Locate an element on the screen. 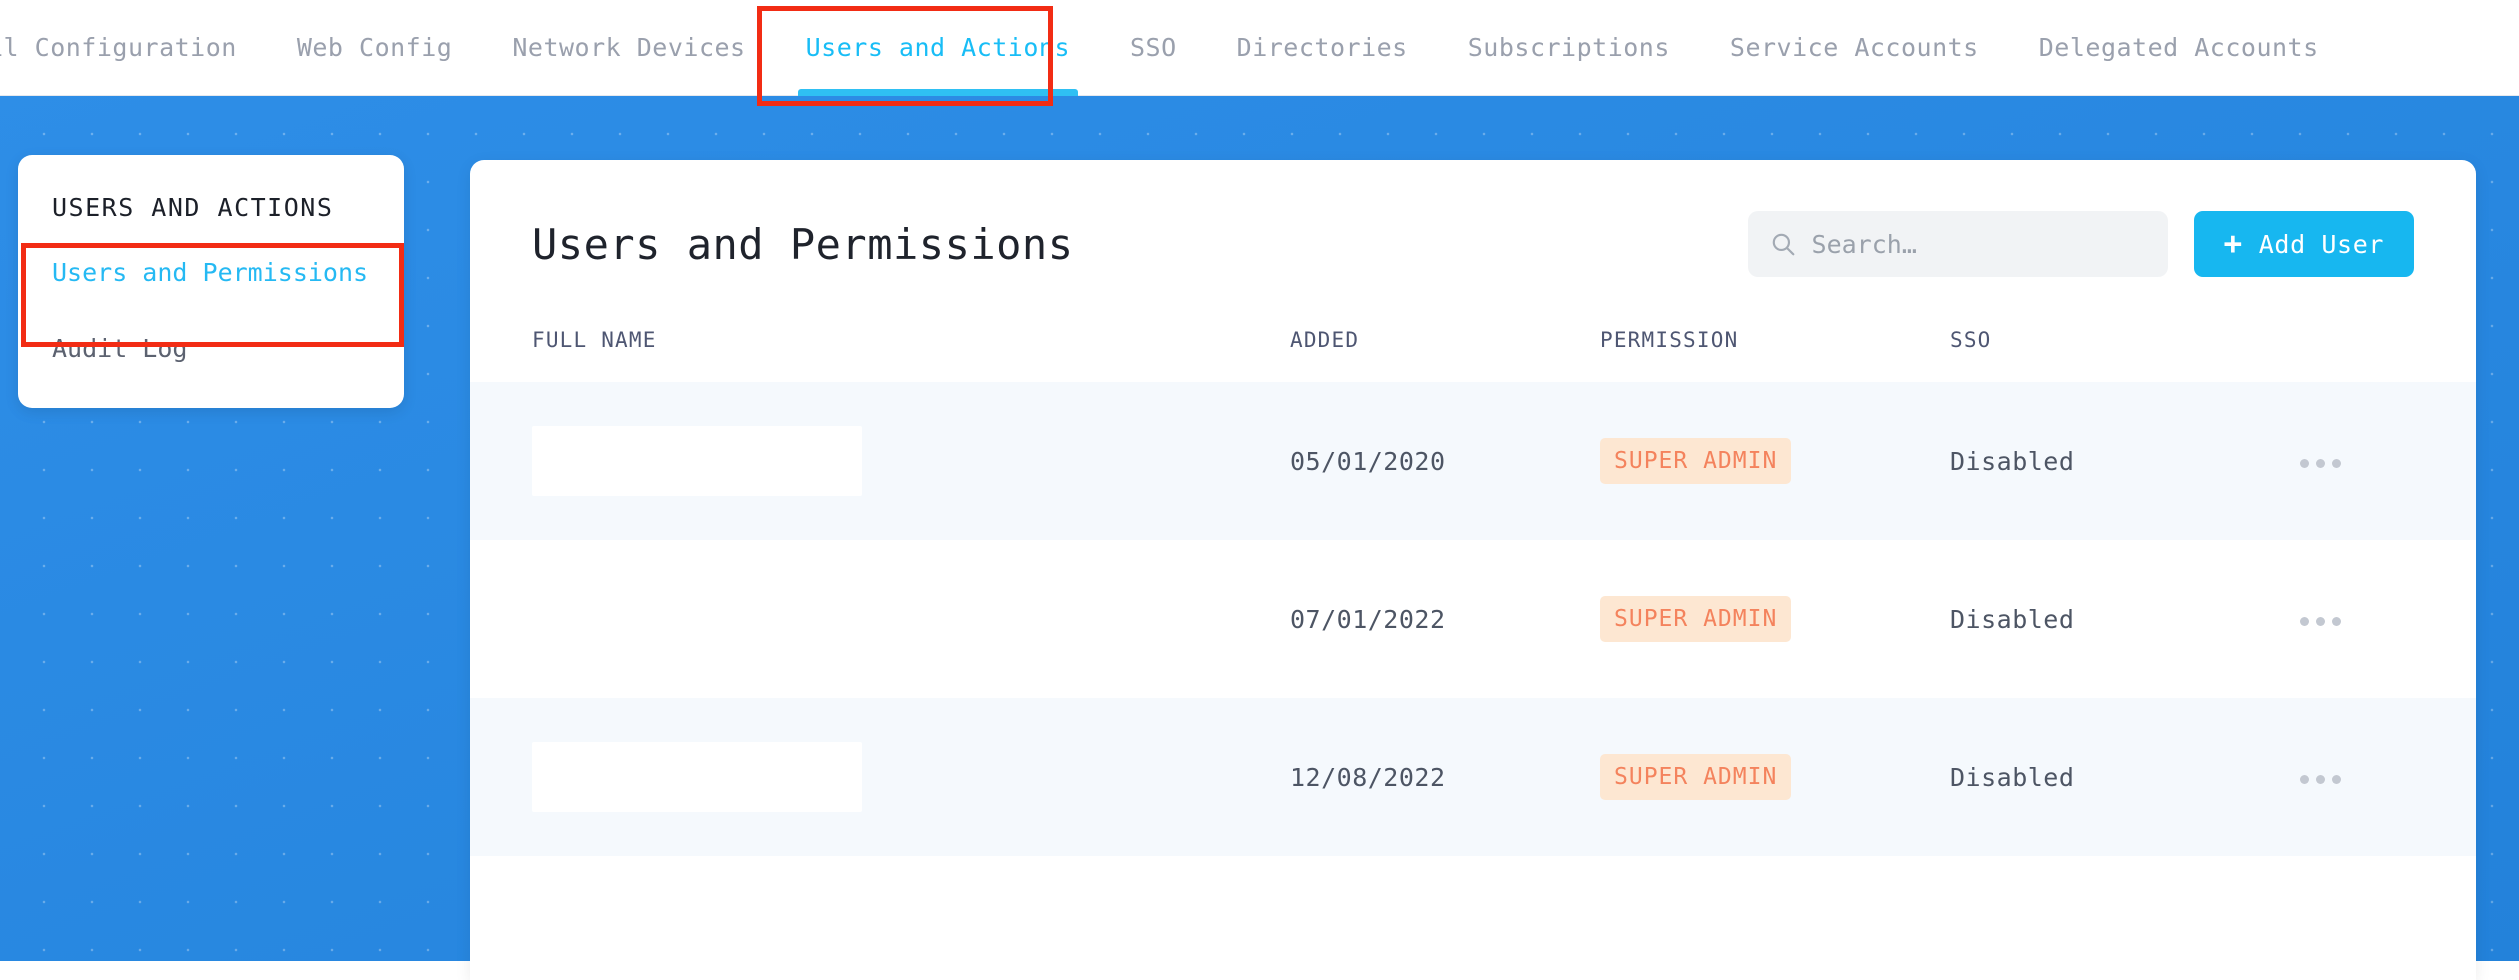 The width and height of the screenshot is (2519, 980). table-row: 07/01/2022 SUPER ADMIN Disabled is located at coordinates (1473, 619).